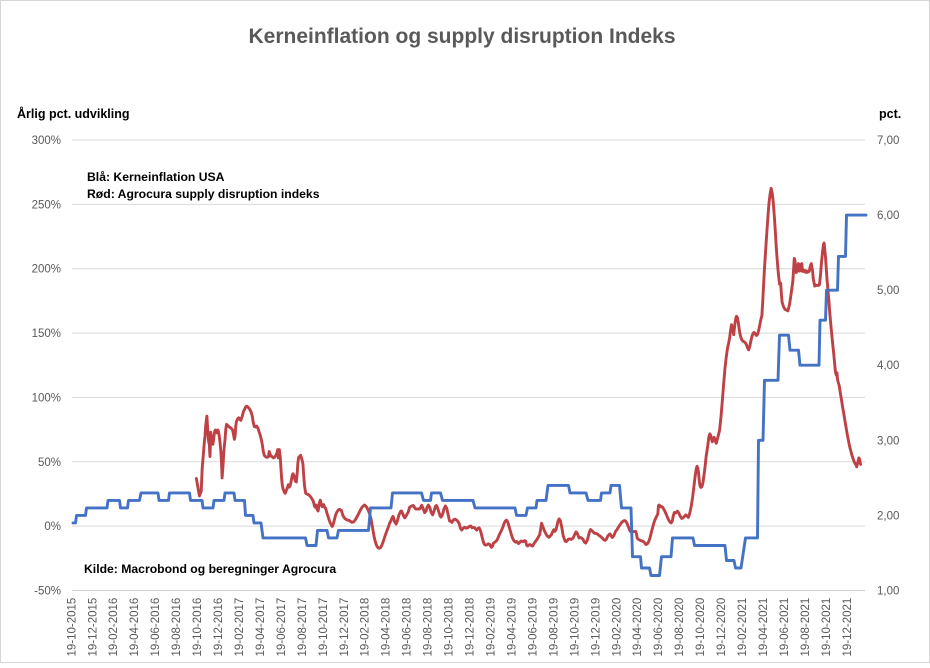  Describe the element at coordinates (806, 627) in the screenshot. I see `svg-text: 19-08-2021` at that location.